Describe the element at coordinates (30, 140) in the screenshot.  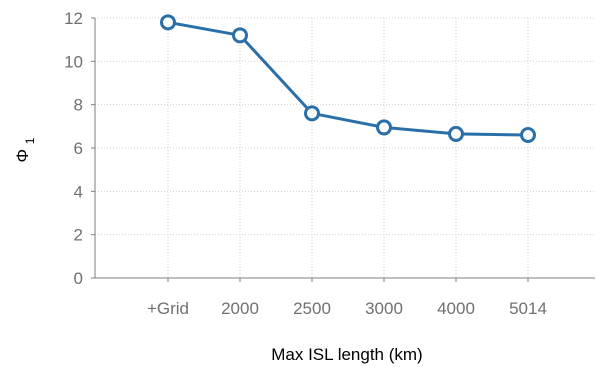
I see `y-axis-title-subscript: 1` at that location.